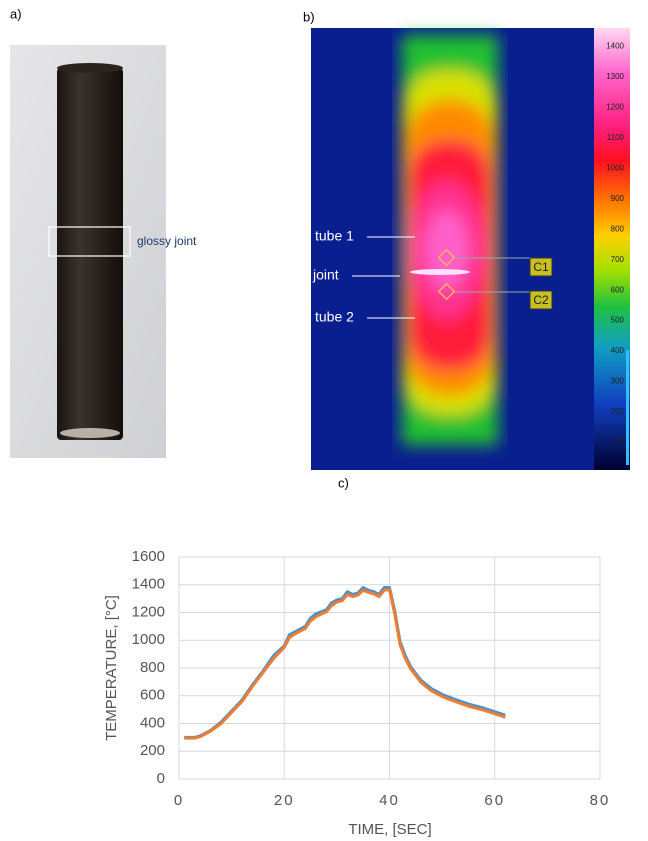  I want to click on colorbar-tick-label: 800, so click(618, 228).